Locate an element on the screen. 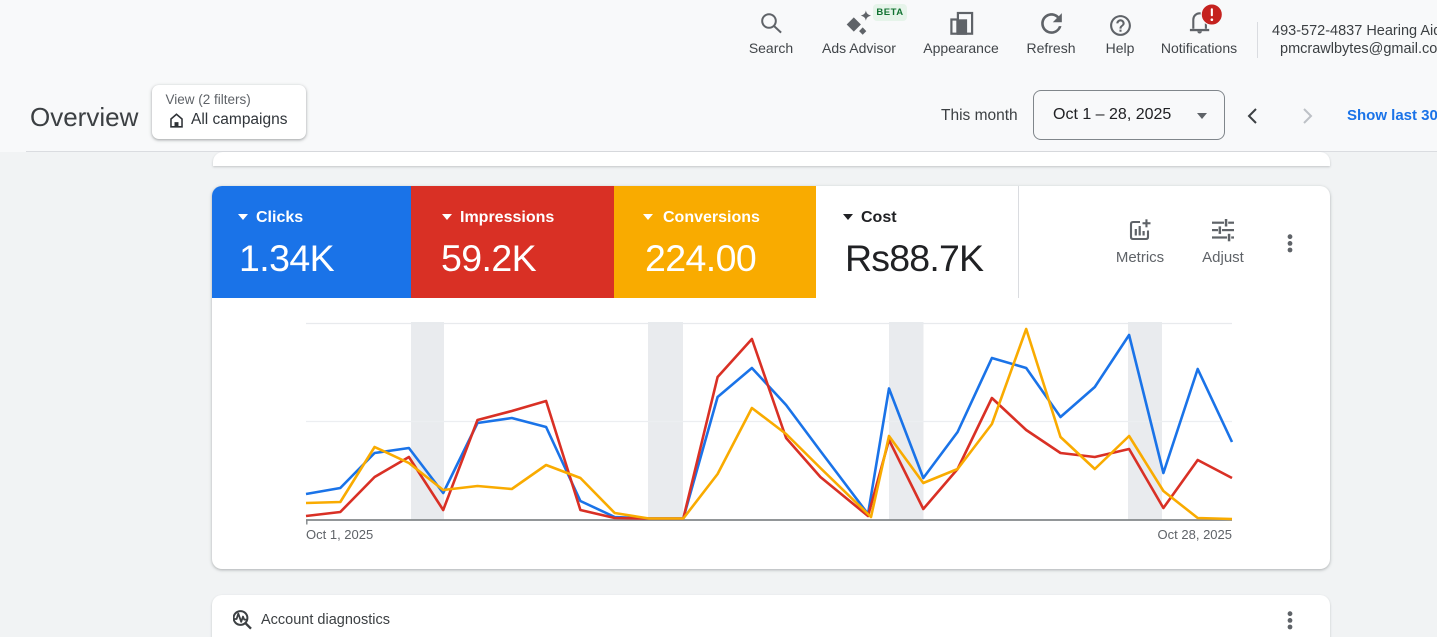  svg-text: Oct 1, 2025 is located at coordinates (339, 534).